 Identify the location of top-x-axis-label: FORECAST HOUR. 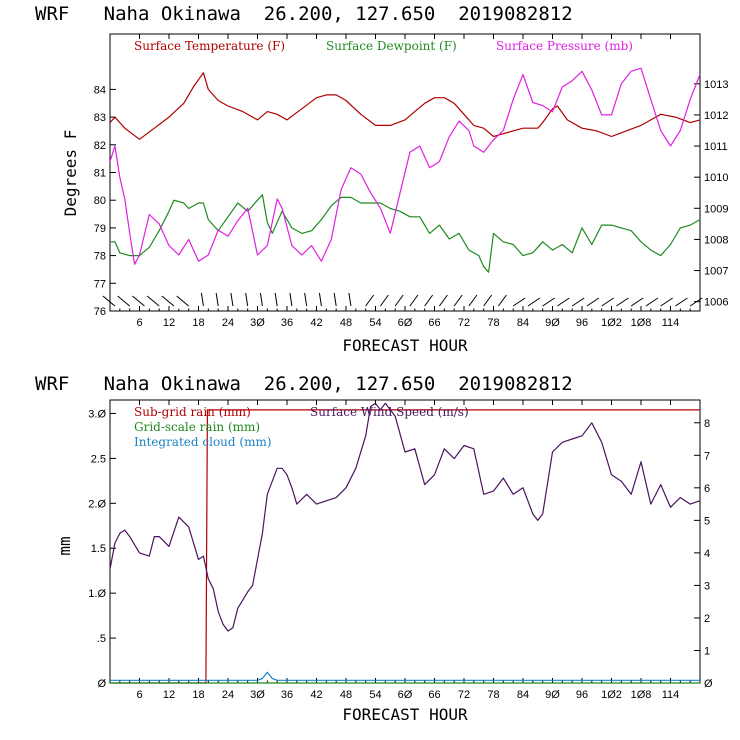
(405, 345).